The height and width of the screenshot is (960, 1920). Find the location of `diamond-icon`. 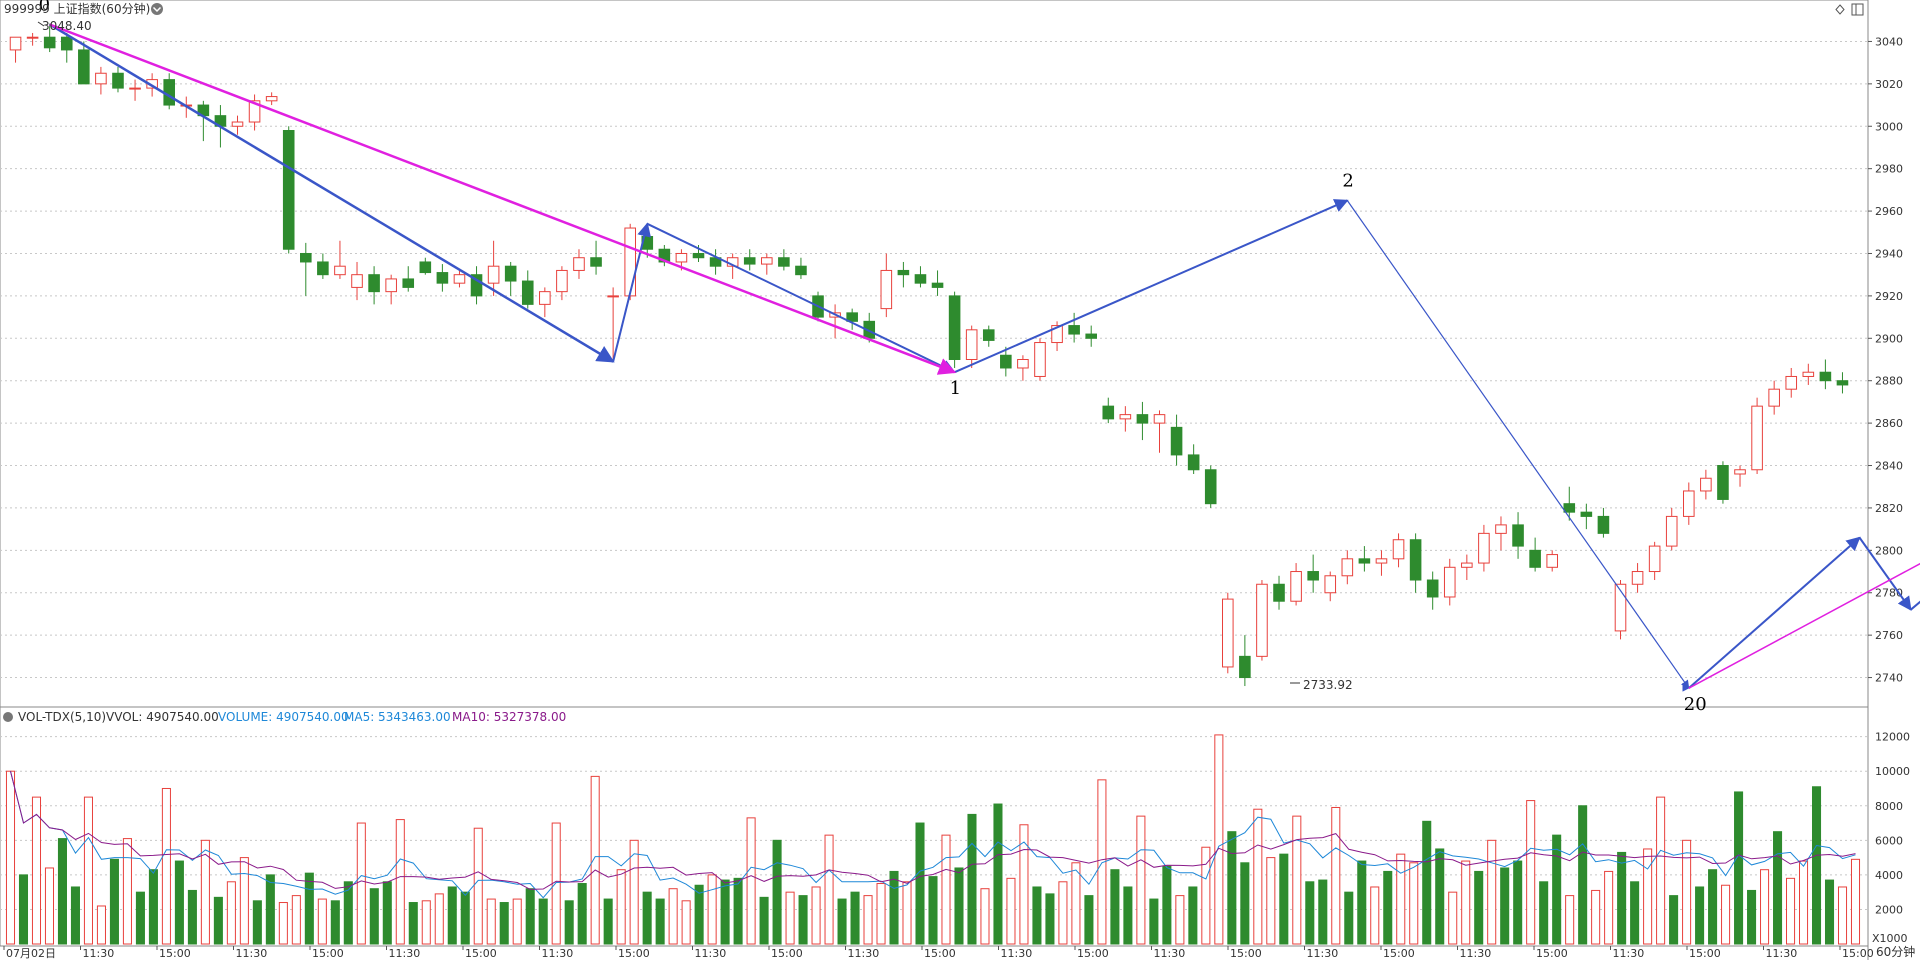

diamond-icon is located at coordinates (1840, 9).